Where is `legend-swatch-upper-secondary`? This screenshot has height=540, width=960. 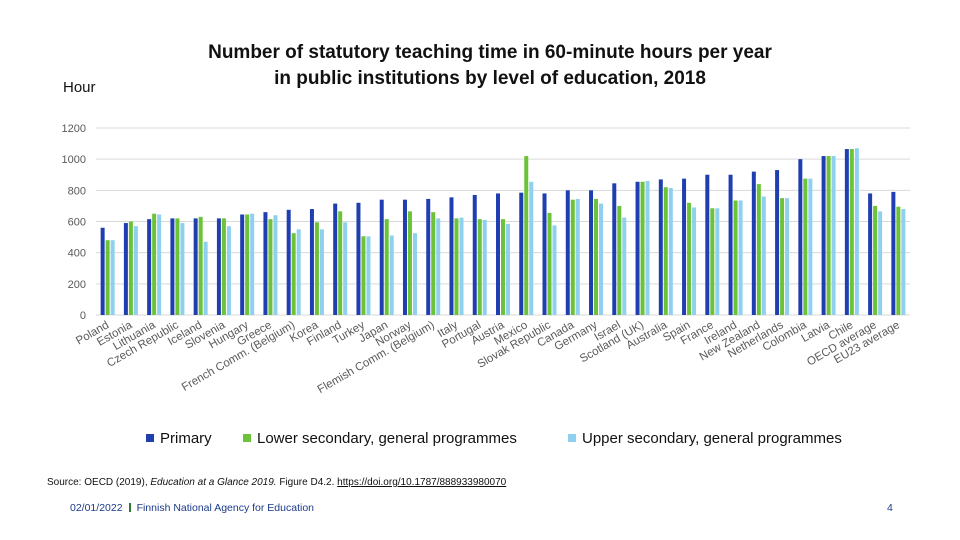
legend-swatch-upper-secondary is located at coordinates (572, 438).